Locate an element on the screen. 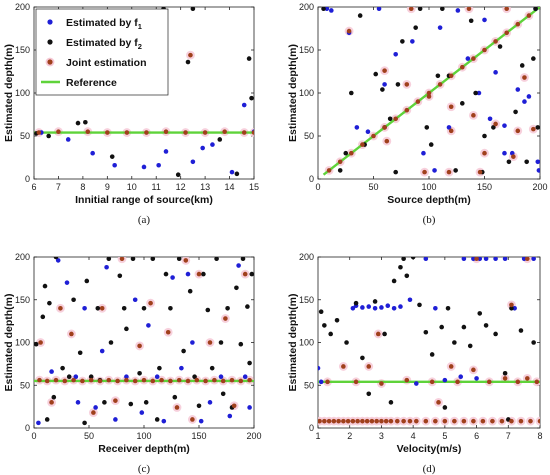  x-axis-label: Receiver depth(m) is located at coordinates (144, 449).